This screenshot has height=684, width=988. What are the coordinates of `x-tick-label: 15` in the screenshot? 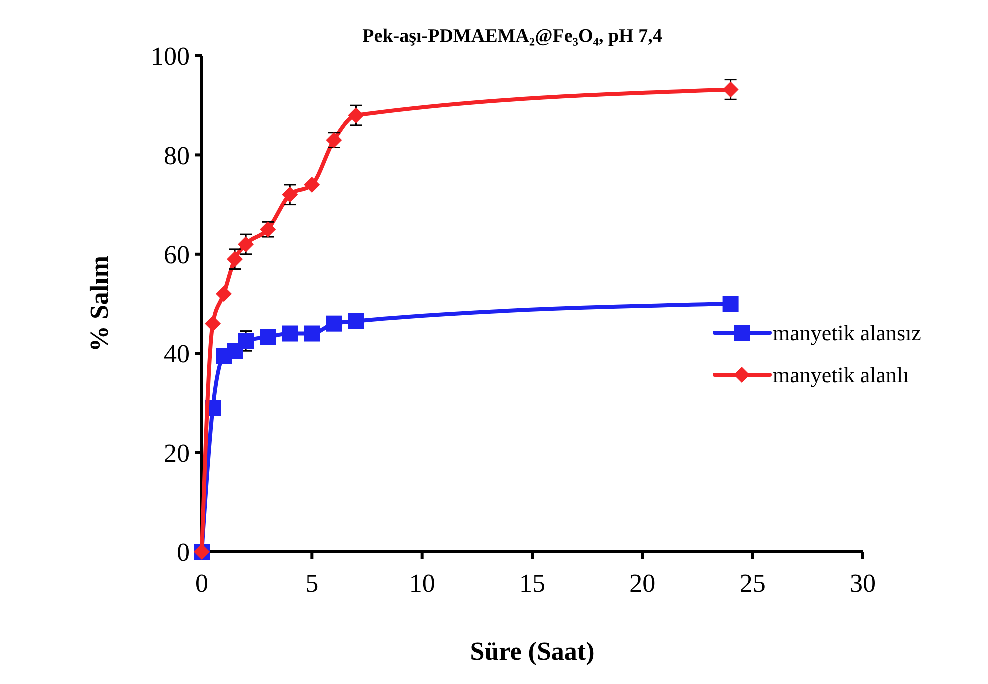 It's located at (533, 583).